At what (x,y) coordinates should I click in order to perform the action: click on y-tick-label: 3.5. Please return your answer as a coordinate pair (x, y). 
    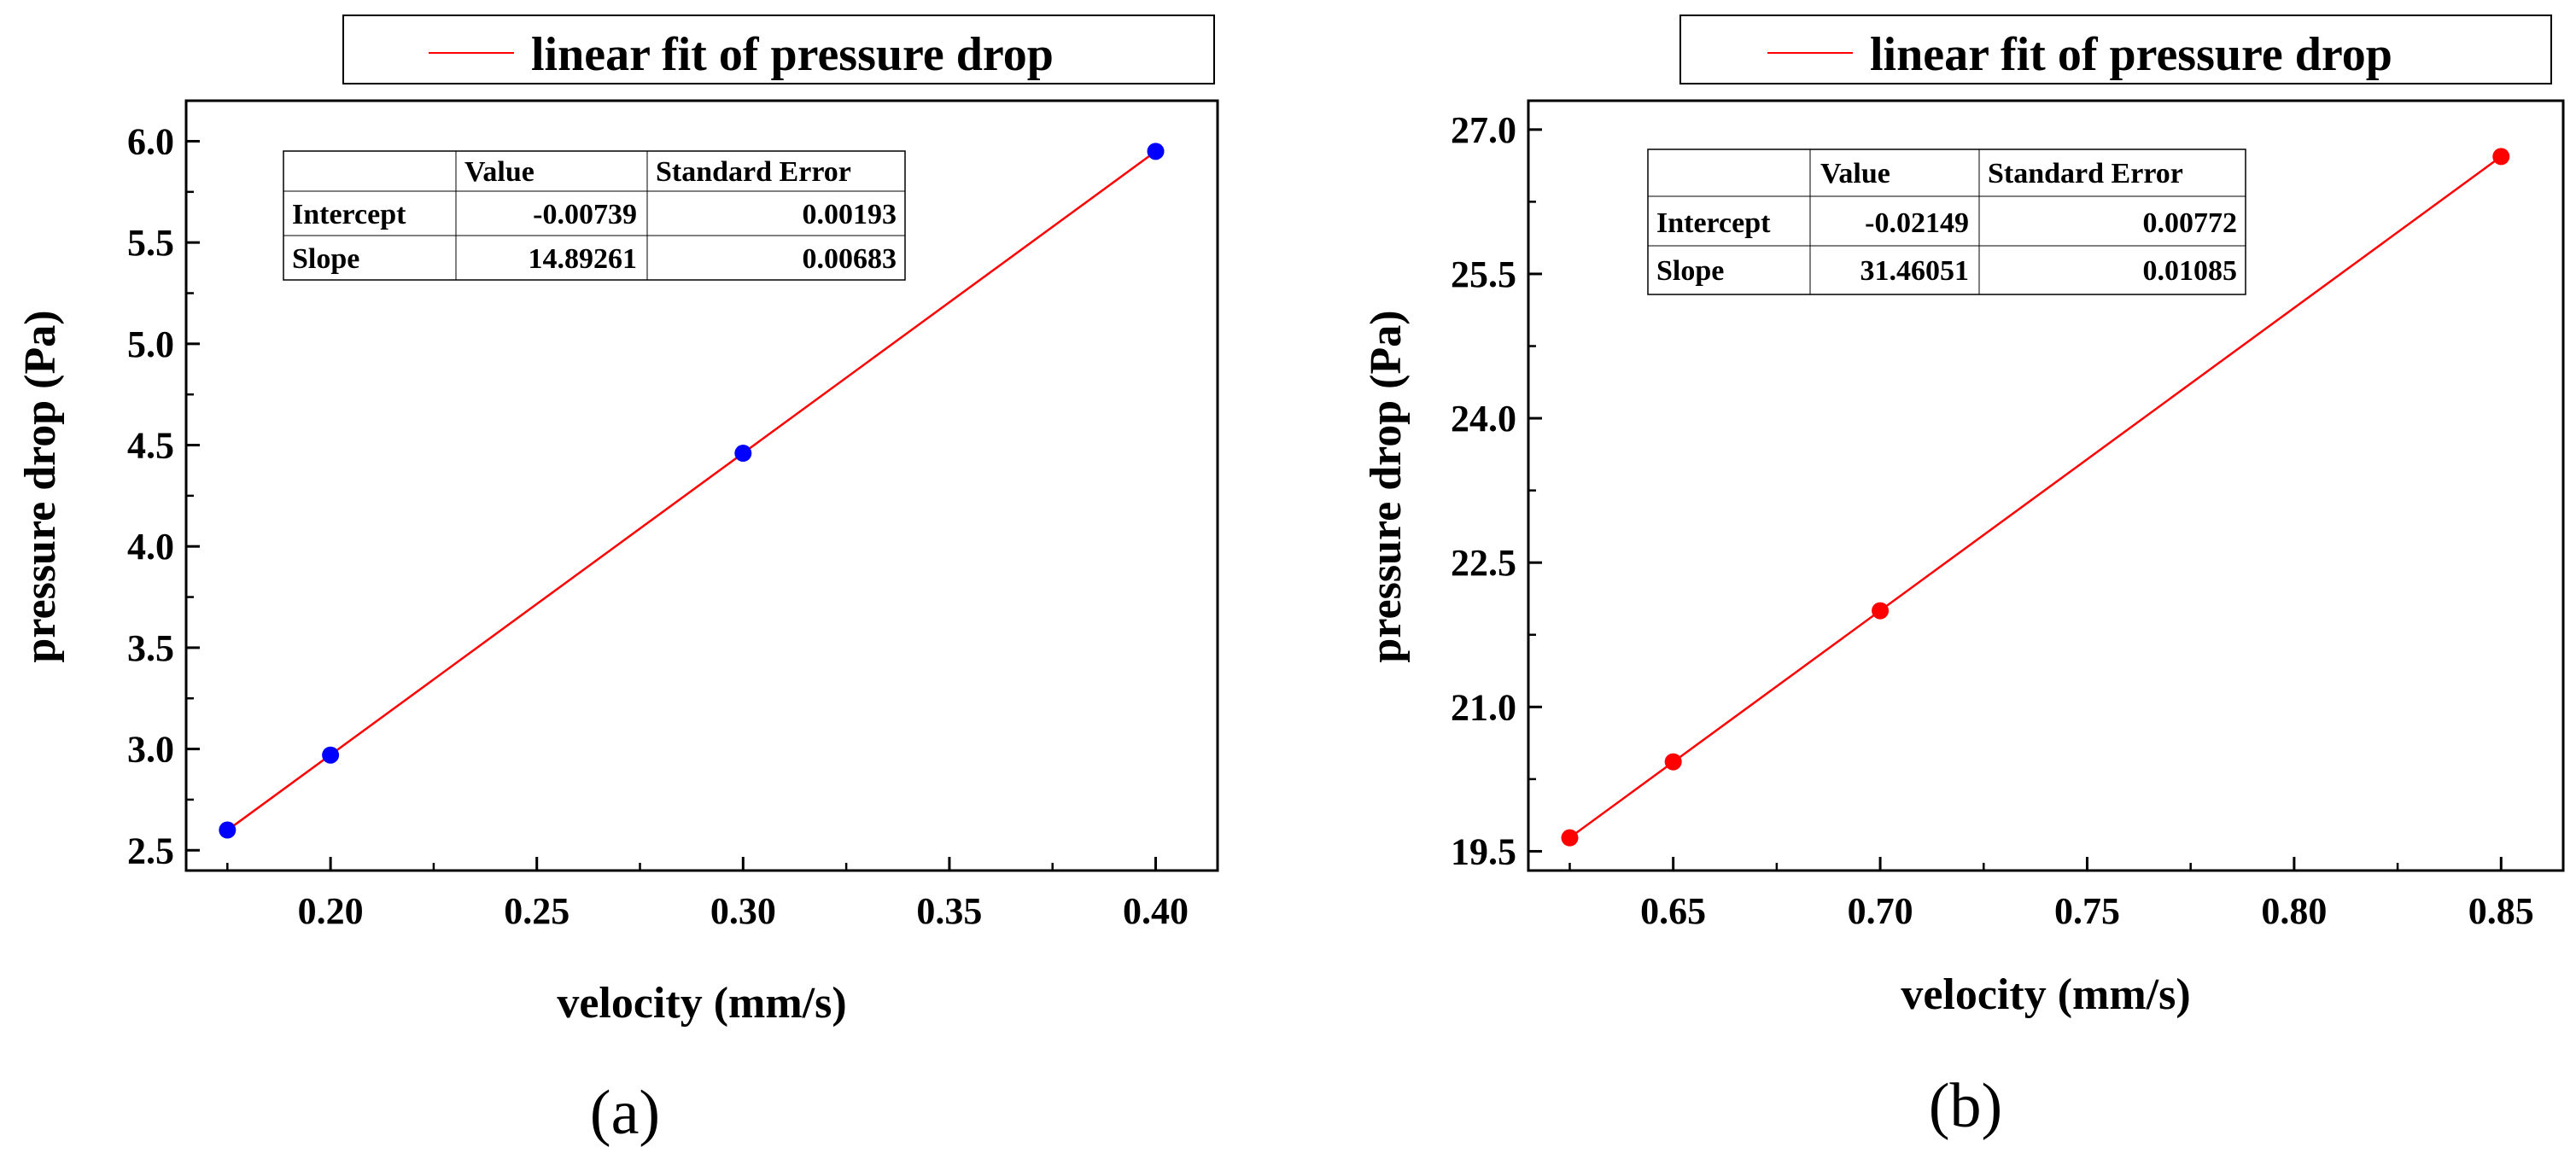
    Looking at the image, I should click on (150, 648).